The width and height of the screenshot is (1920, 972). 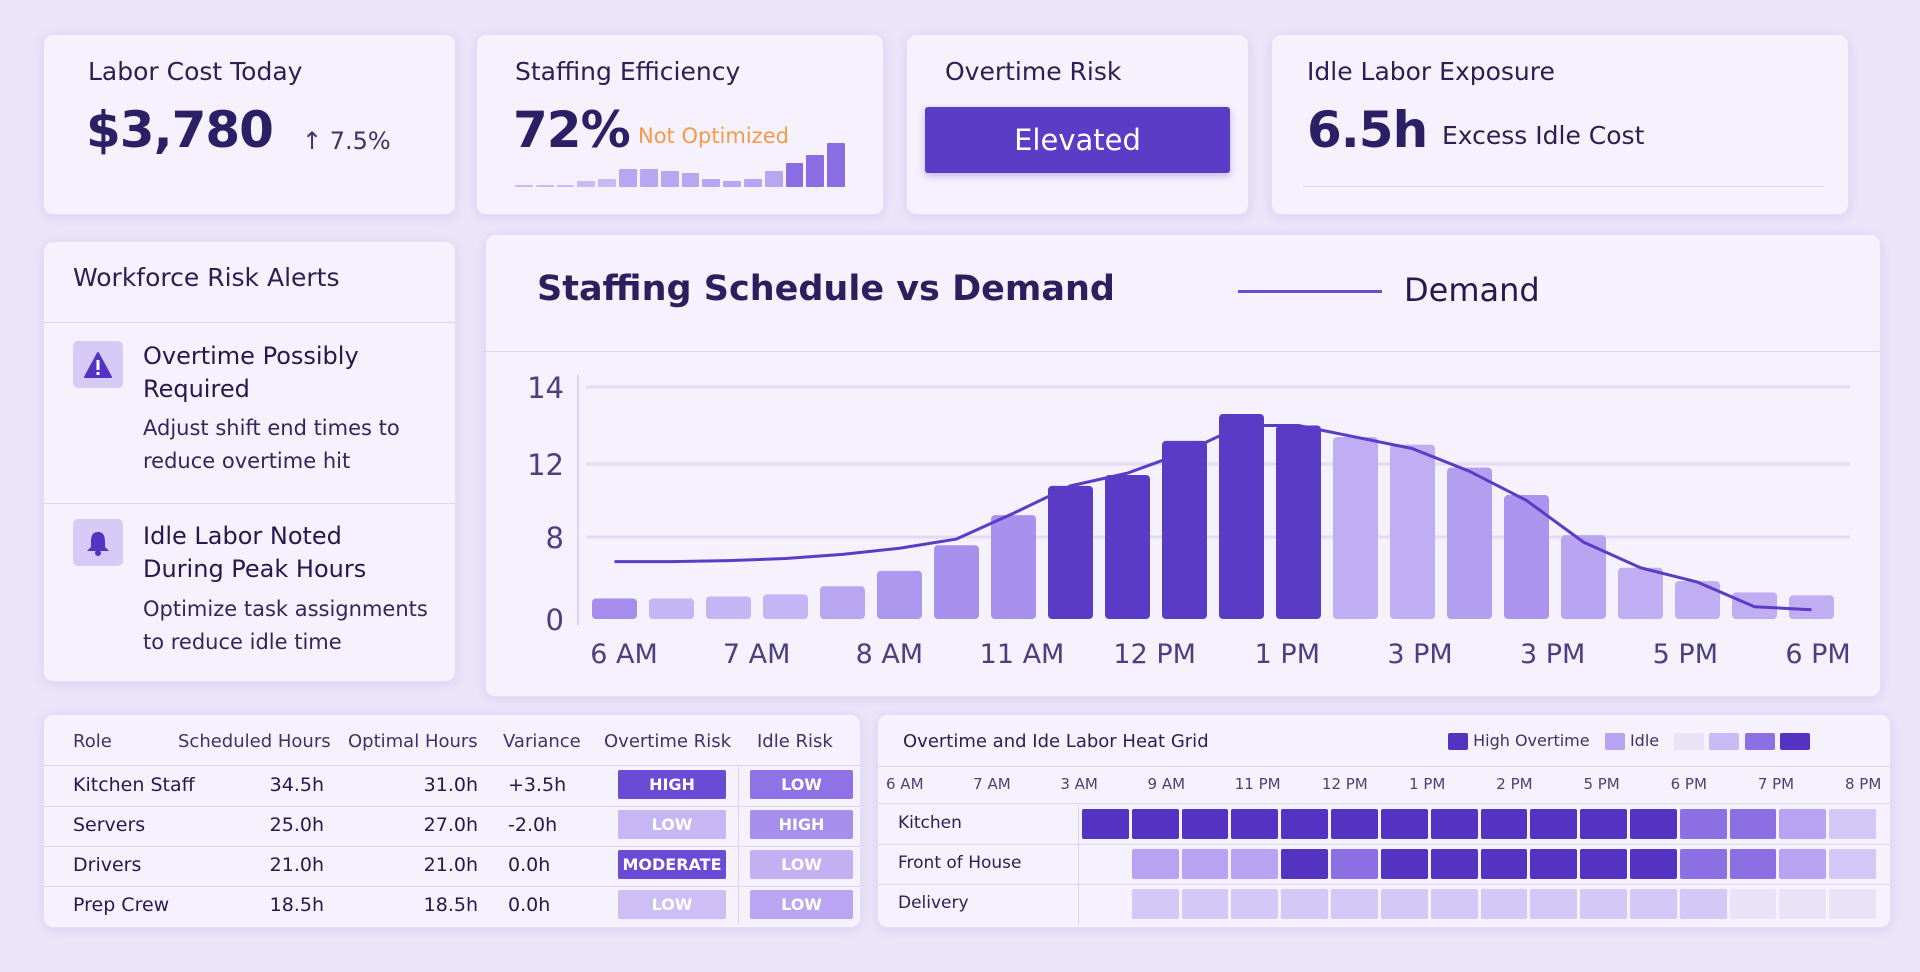 I want to click on time-label: 5 PM, so click(x=1601, y=784).